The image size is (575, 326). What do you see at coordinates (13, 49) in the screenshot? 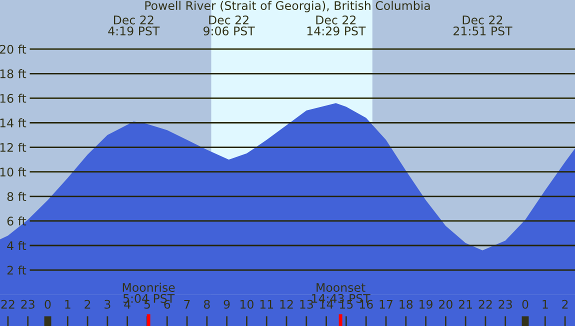
I see `y-tick-label: 20 ft` at bounding box center [13, 49].